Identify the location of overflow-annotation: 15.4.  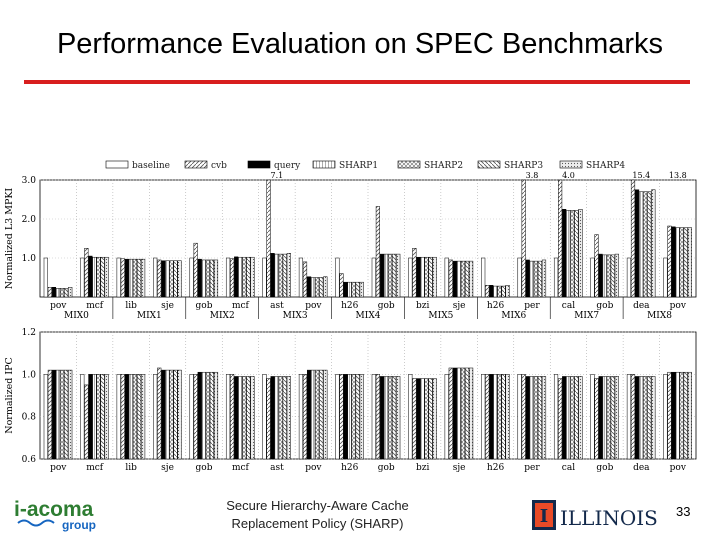
(641, 175).